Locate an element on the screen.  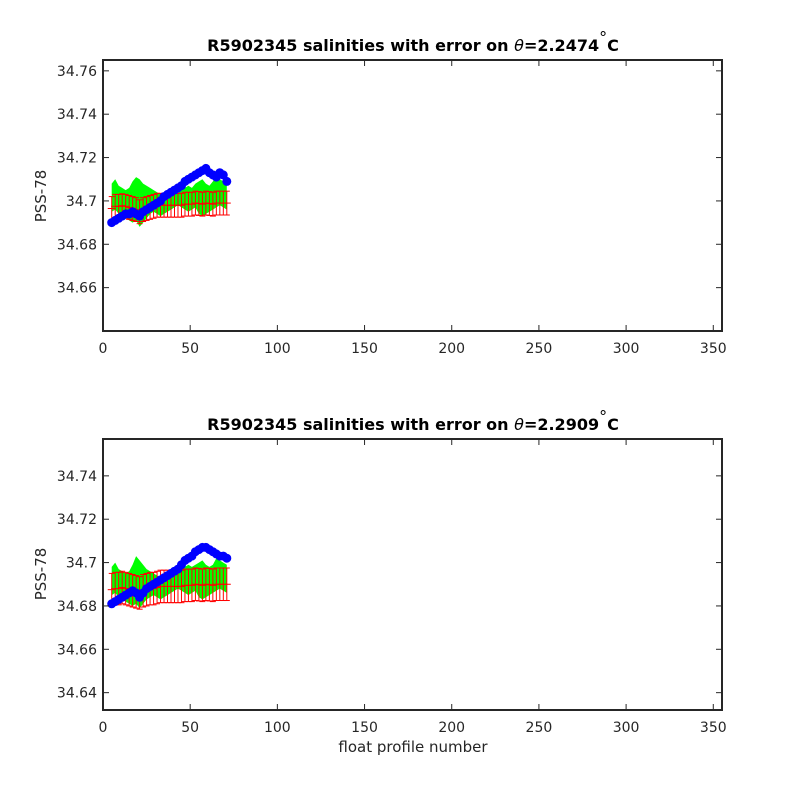
top-y-axis-label: PSS-78 is located at coordinates (41, 196).